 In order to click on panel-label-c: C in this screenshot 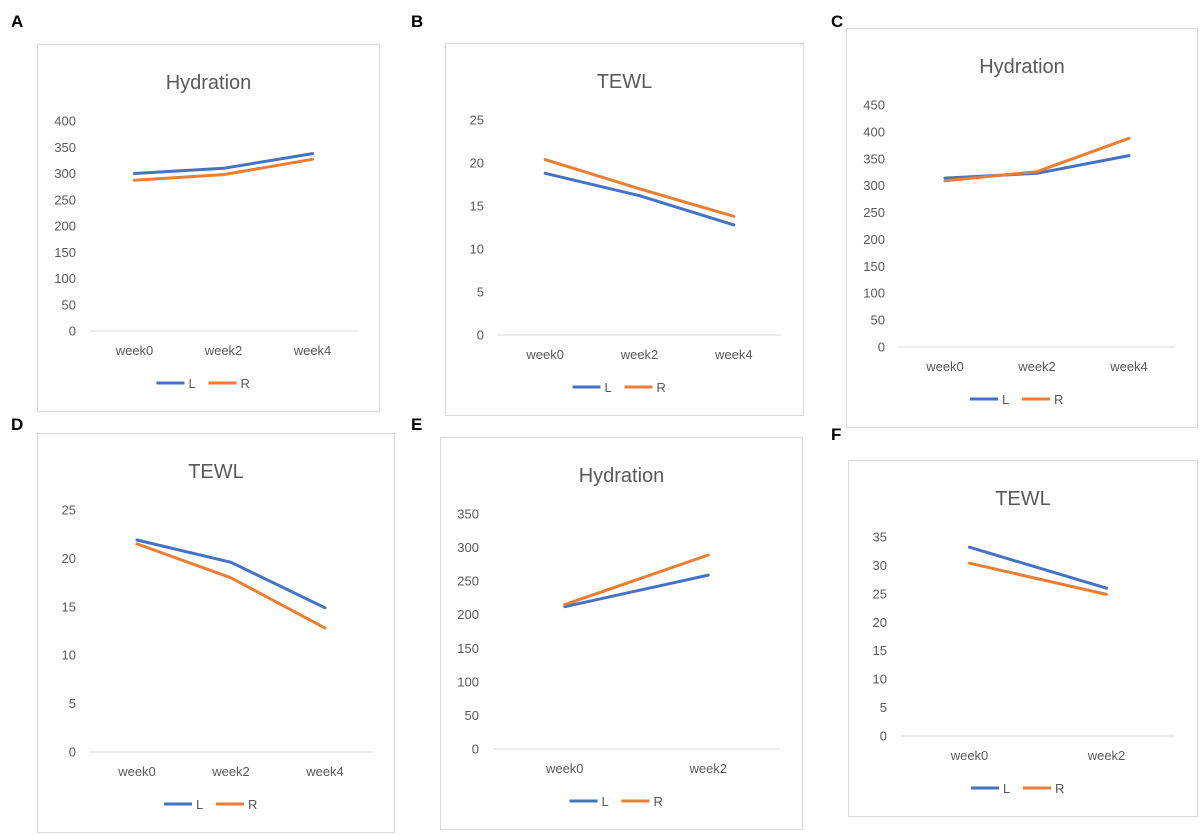, I will do `click(837, 21)`.